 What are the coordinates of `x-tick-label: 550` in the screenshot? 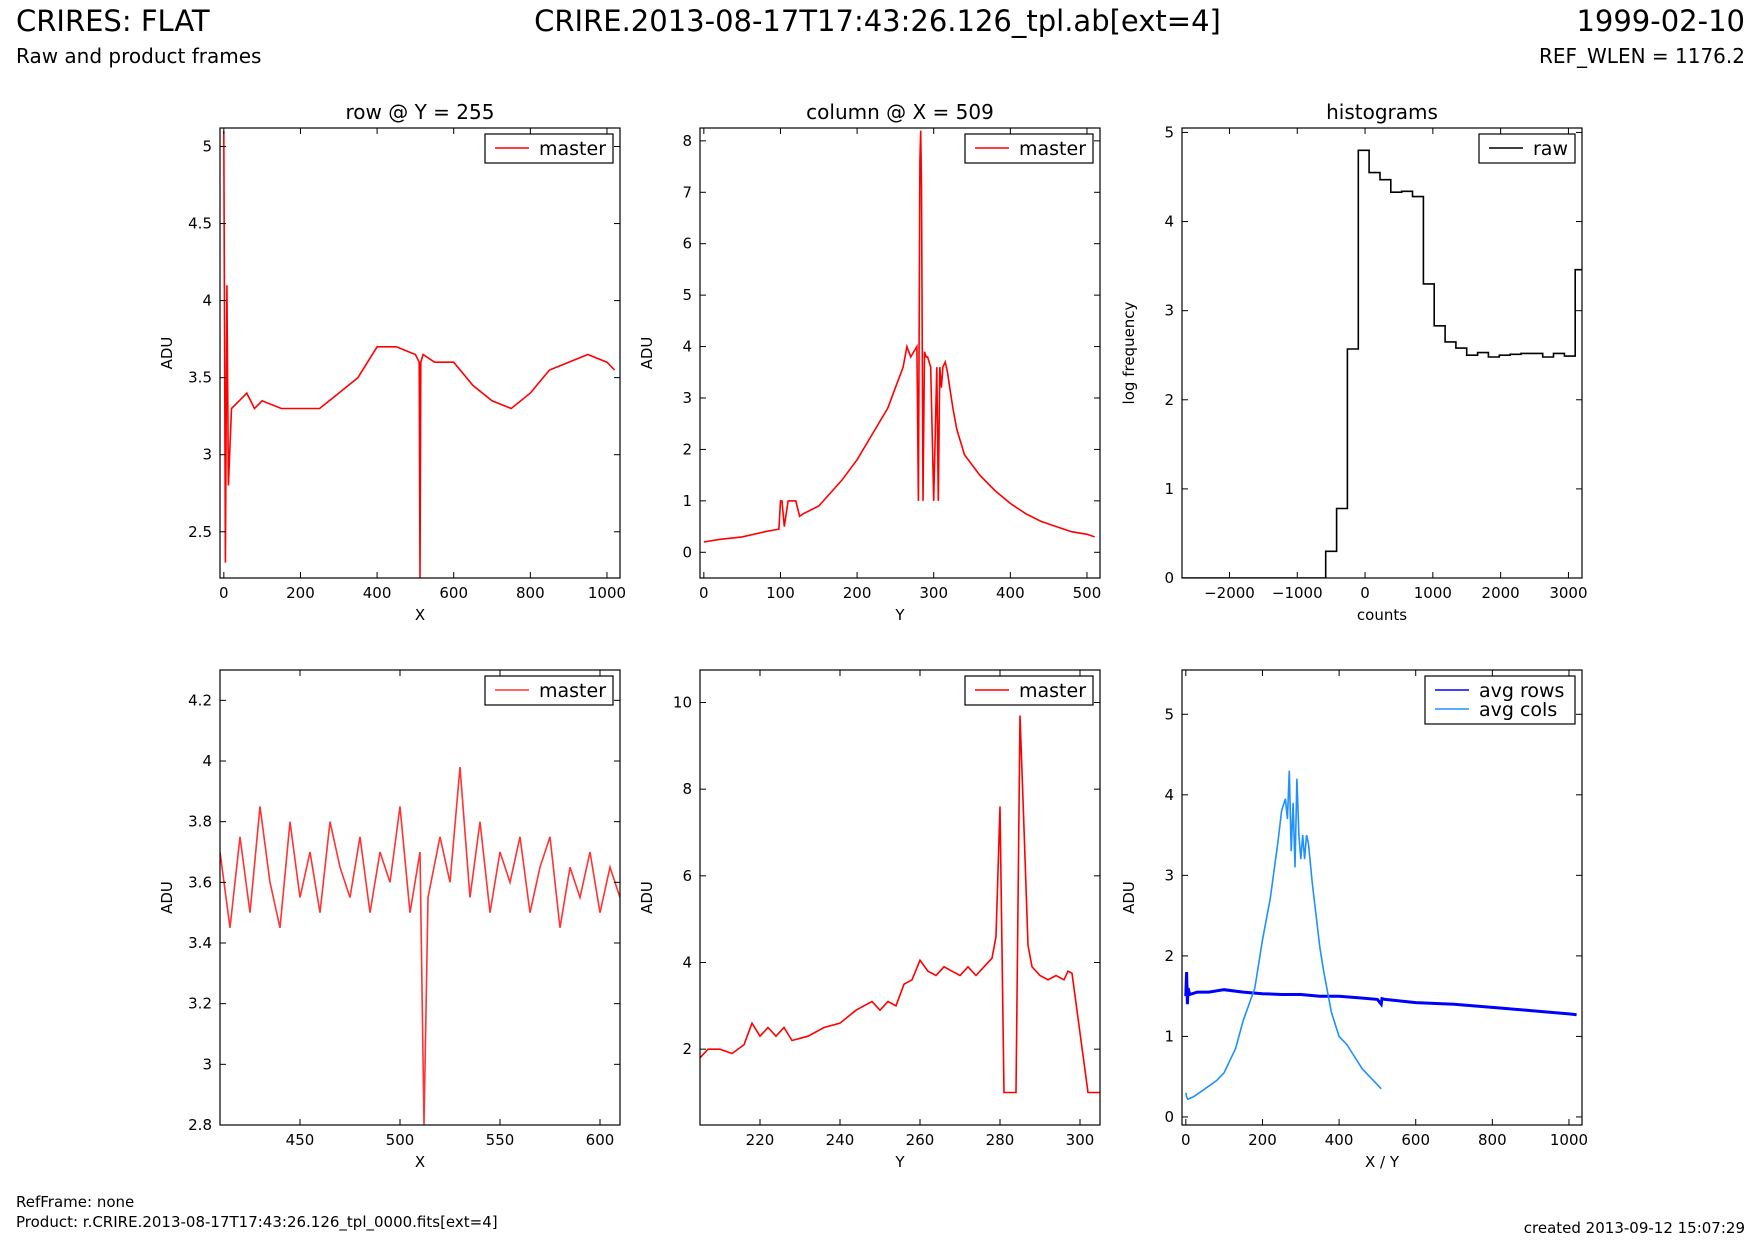 It's located at (500, 1140).